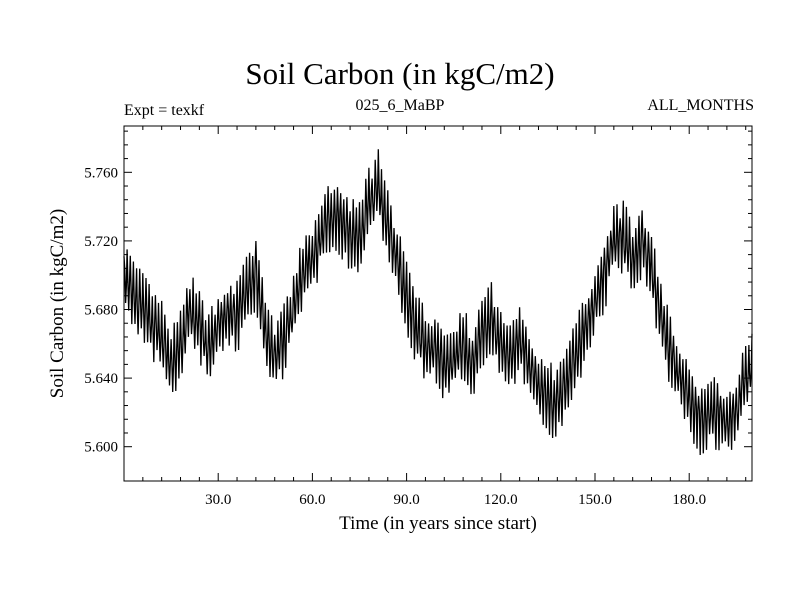  What do you see at coordinates (501, 500) in the screenshot?
I see `x-tick-label: 120.0` at bounding box center [501, 500].